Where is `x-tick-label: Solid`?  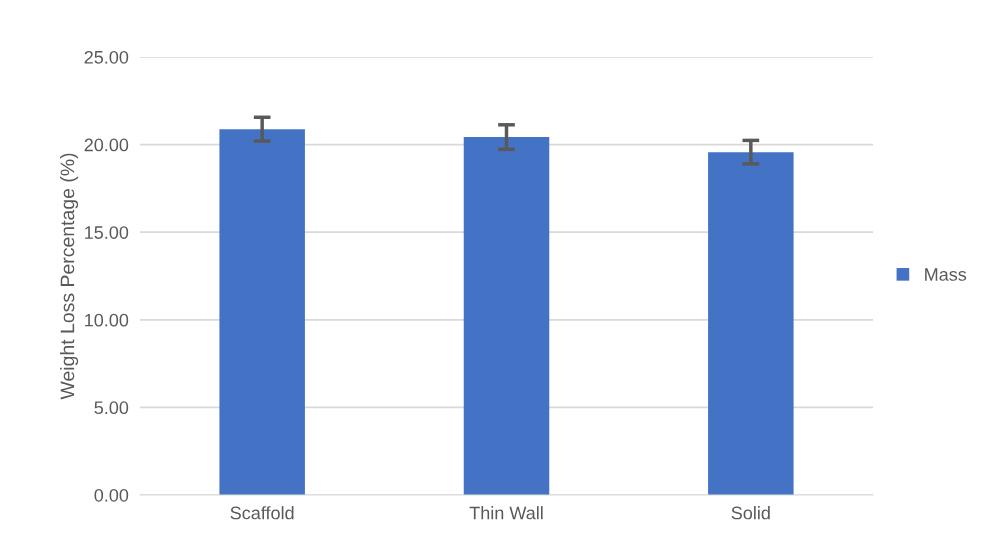
x-tick-label: Solid is located at coordinates (750, 513).